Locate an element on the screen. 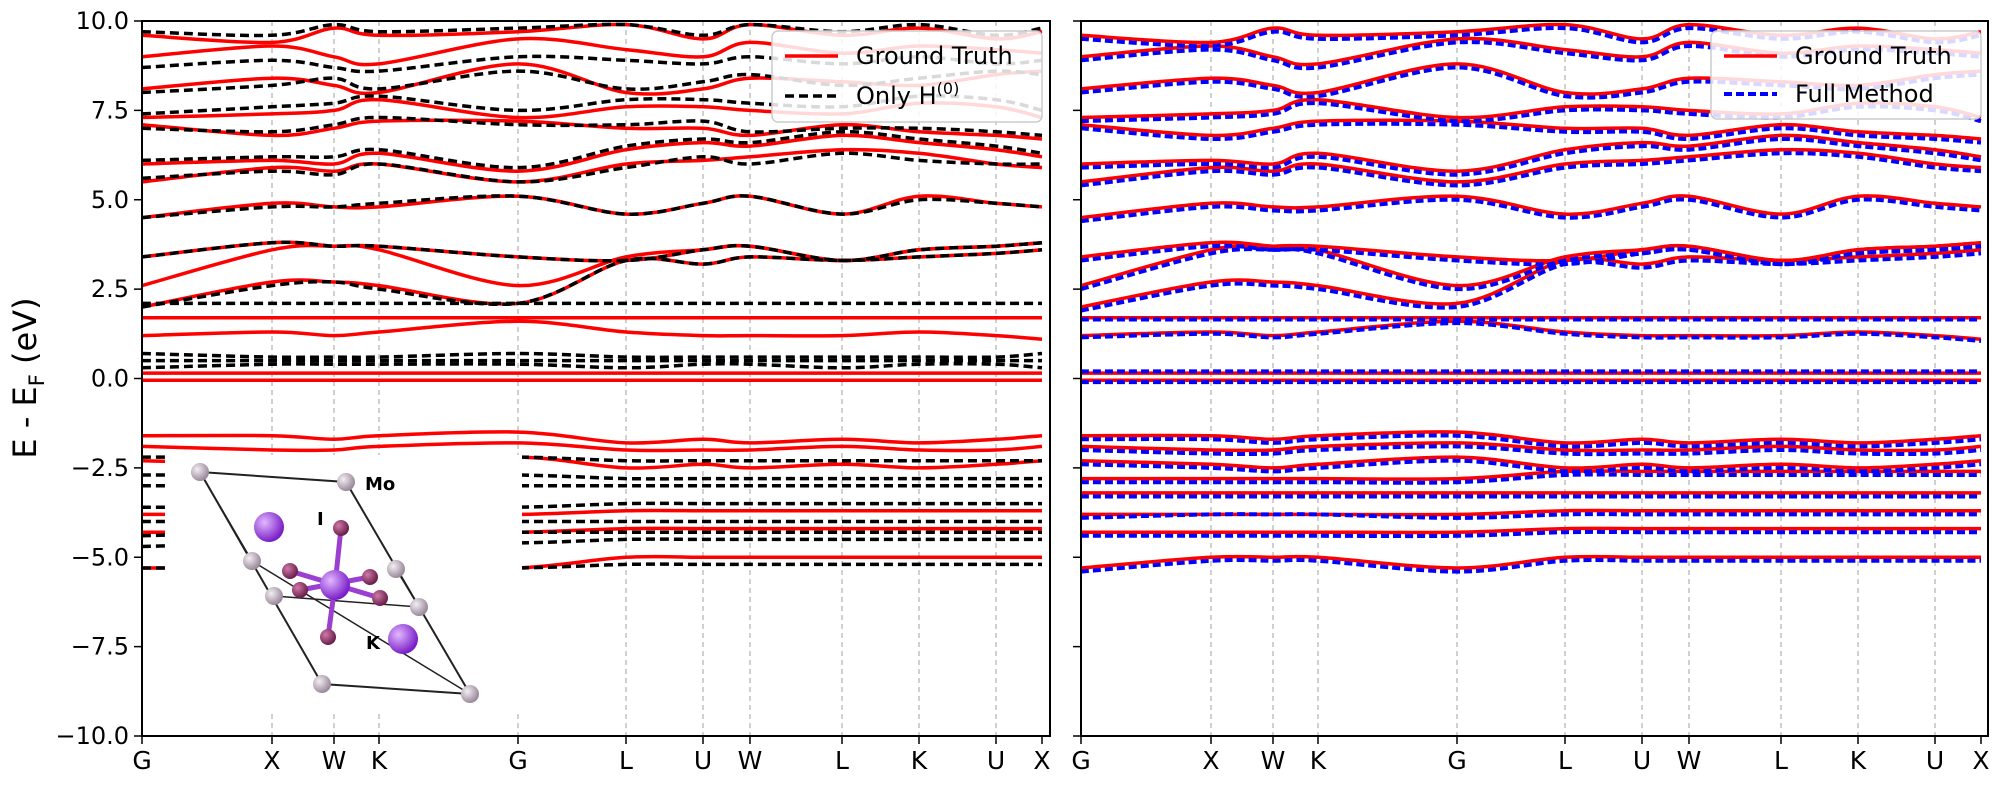 The height and width of the screenshot is (785, 2000). label-k: K is located at coordinates (373, 643).